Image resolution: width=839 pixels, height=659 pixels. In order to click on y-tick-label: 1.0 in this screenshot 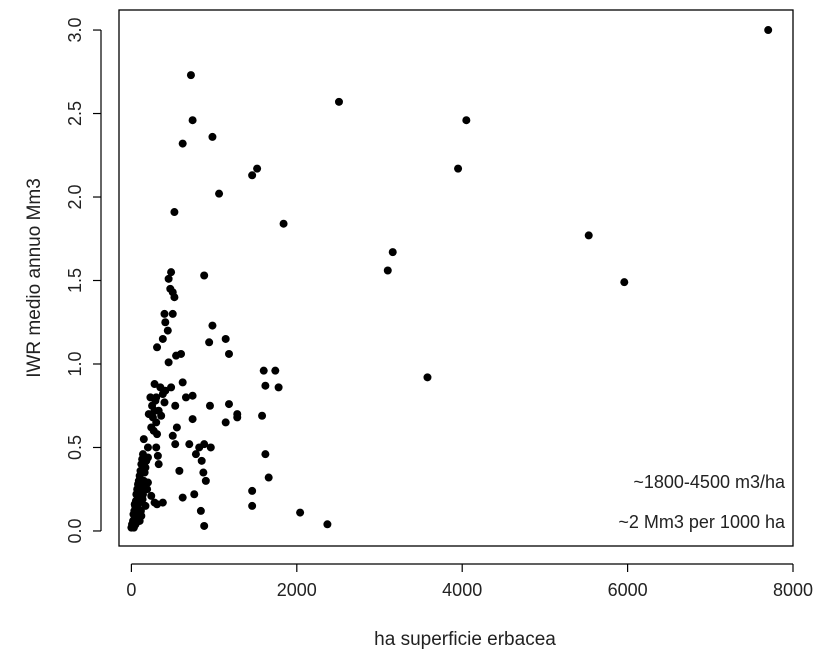, I will do `click(75, 363)`.